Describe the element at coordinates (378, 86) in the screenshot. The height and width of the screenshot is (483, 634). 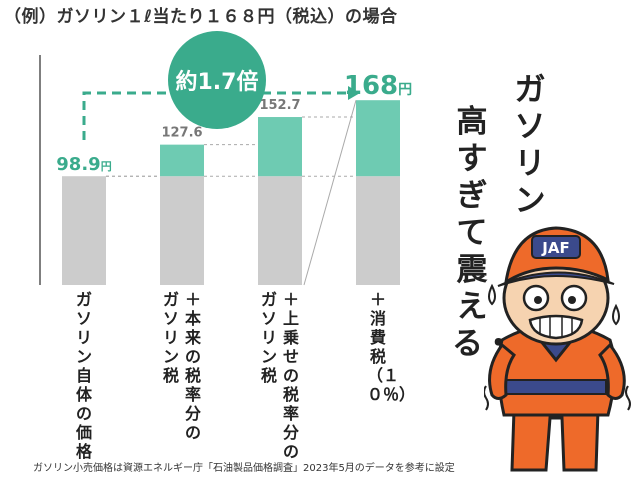
I see `total-label-3: 168円` at that location.